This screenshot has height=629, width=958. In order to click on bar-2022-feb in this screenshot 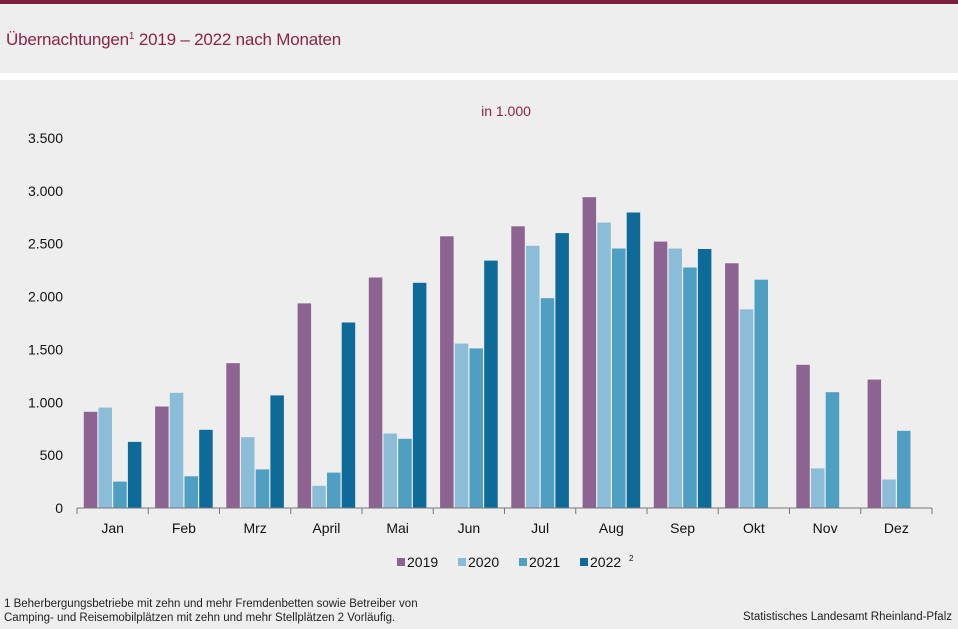, I will do `click(206, 468)`.